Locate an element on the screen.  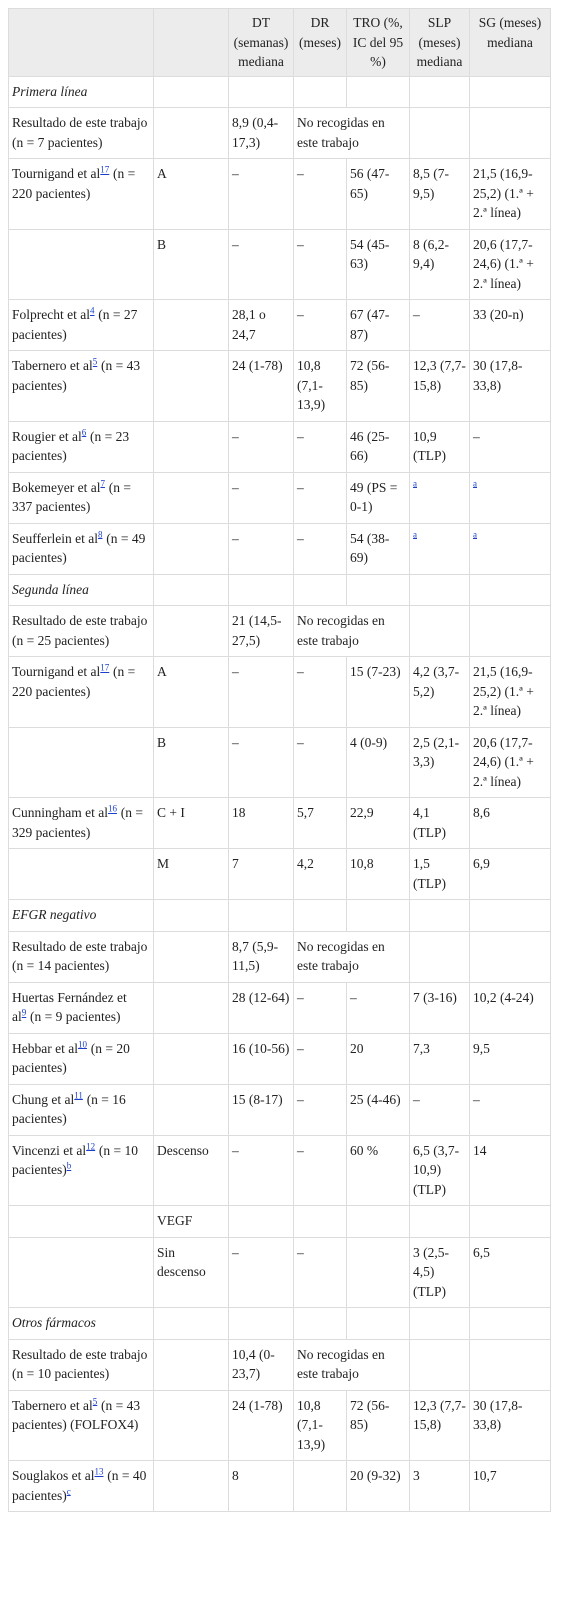
study-ref: 10 is located at coordinates (82, 1044).